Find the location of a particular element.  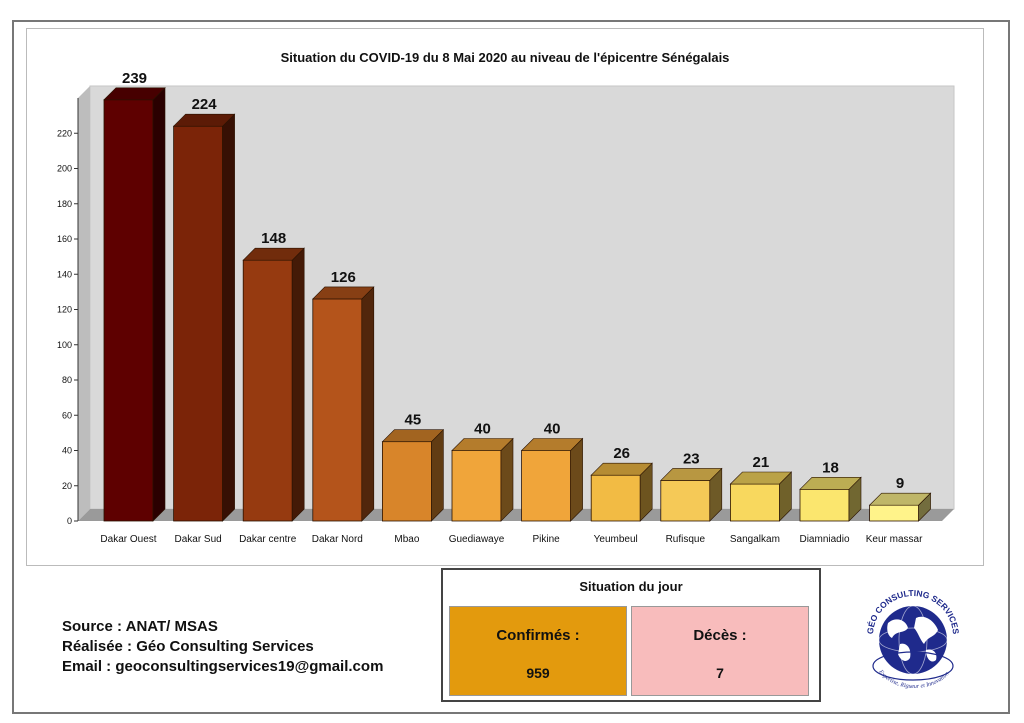

y-tick-label: 120 is located at coordinates (64, 310).